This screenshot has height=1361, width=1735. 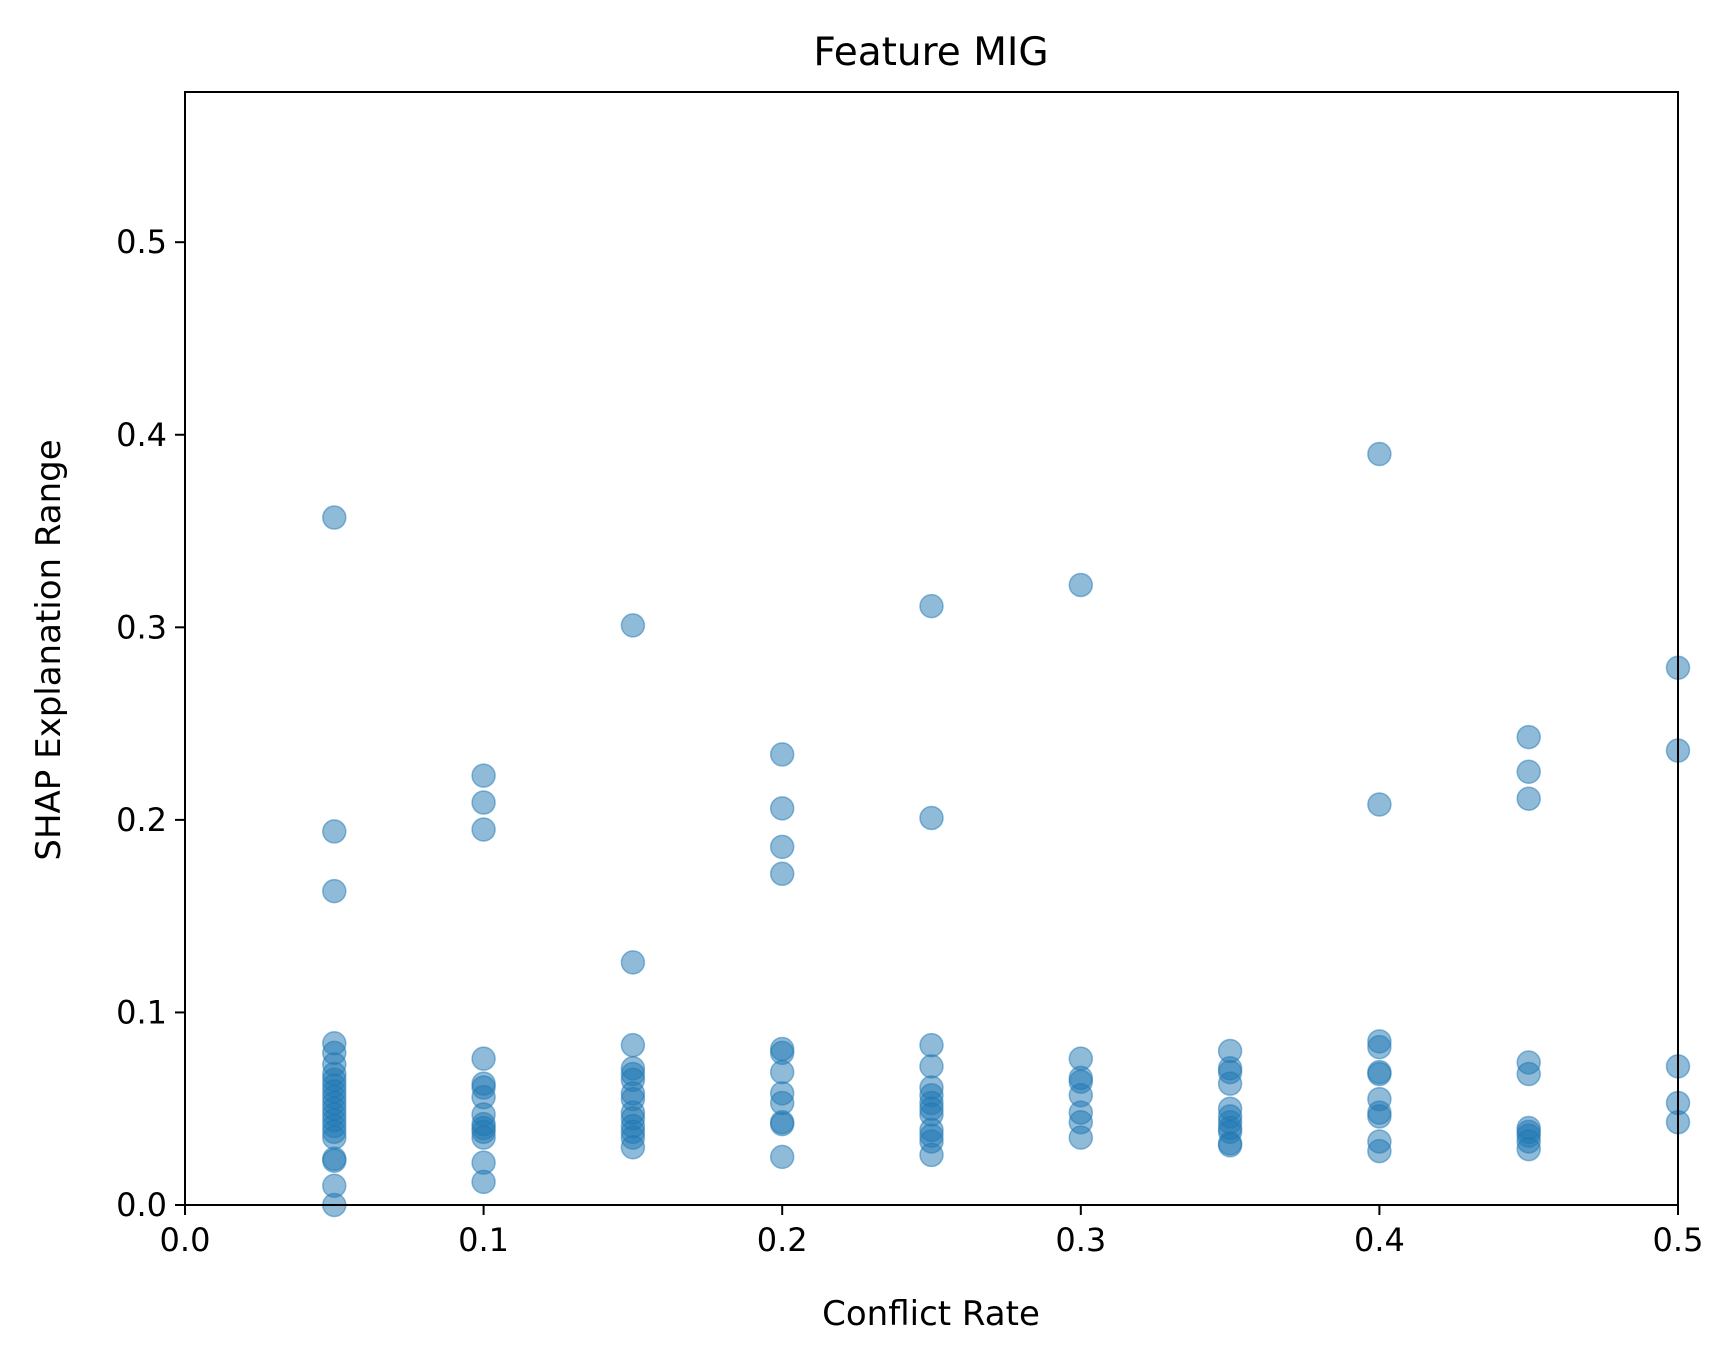 What do you see at coordinates (931, 1314) in the screenshot?
I see `x-axis-label: Conflict Rate` at bounding box center [931, 1314].